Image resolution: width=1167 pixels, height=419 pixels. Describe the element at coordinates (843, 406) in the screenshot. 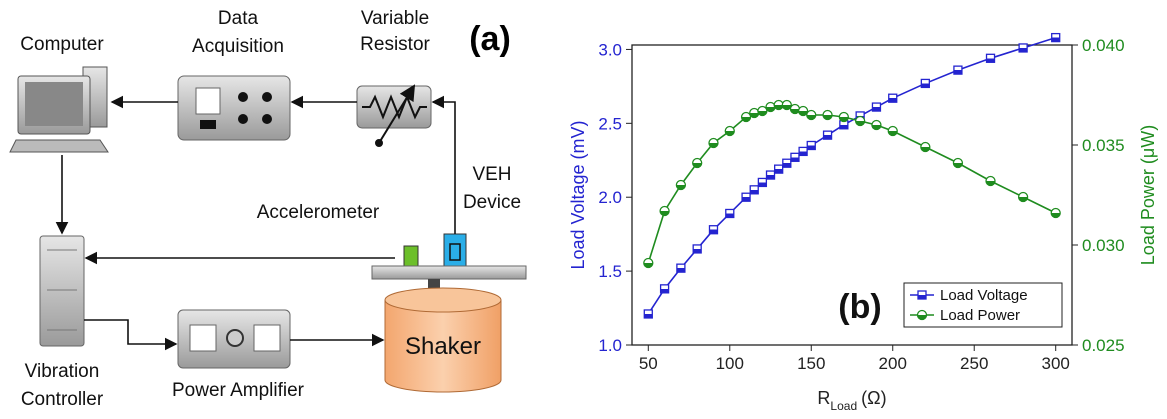

I see `x-label-sub: Load` at that location.